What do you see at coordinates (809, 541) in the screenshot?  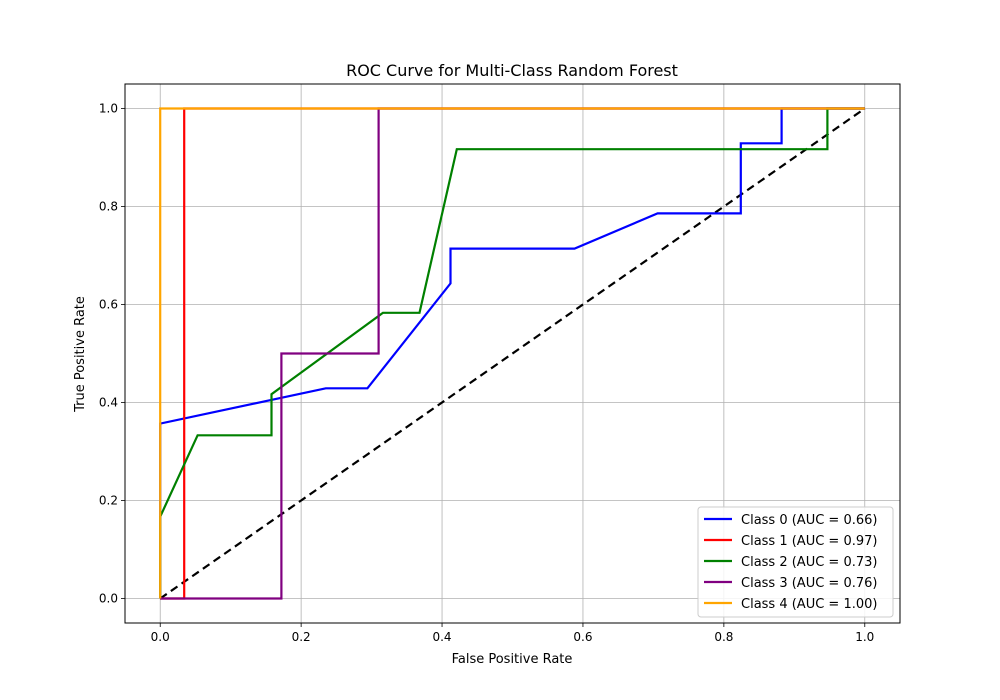 I see `legend-entry: Class 1 (AUC = 0.97)` at bounding box center [809, 541].